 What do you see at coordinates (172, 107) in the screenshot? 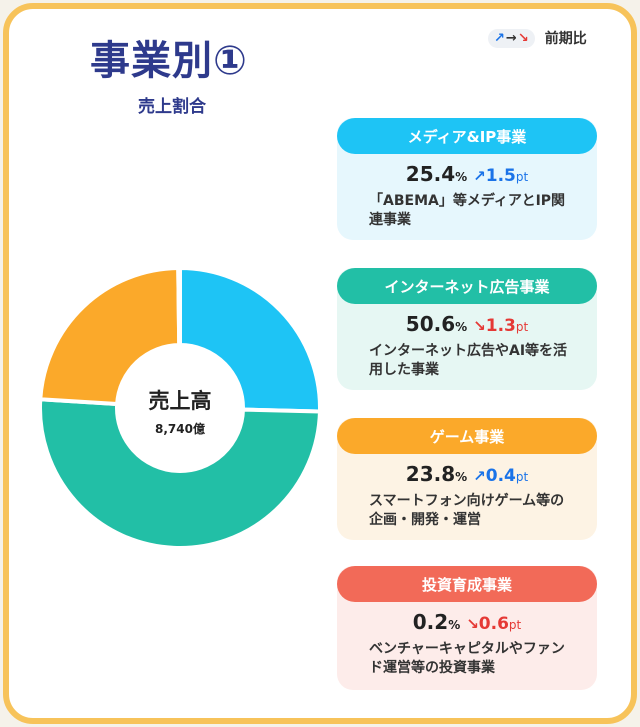
I see `page-subtitle: 売上割合` at bounding box center [172, 107].